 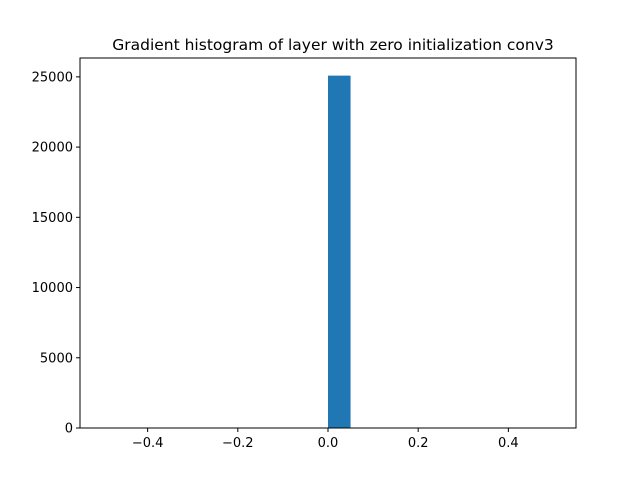 I want to click on bars-group, so click(x=339, y=251).